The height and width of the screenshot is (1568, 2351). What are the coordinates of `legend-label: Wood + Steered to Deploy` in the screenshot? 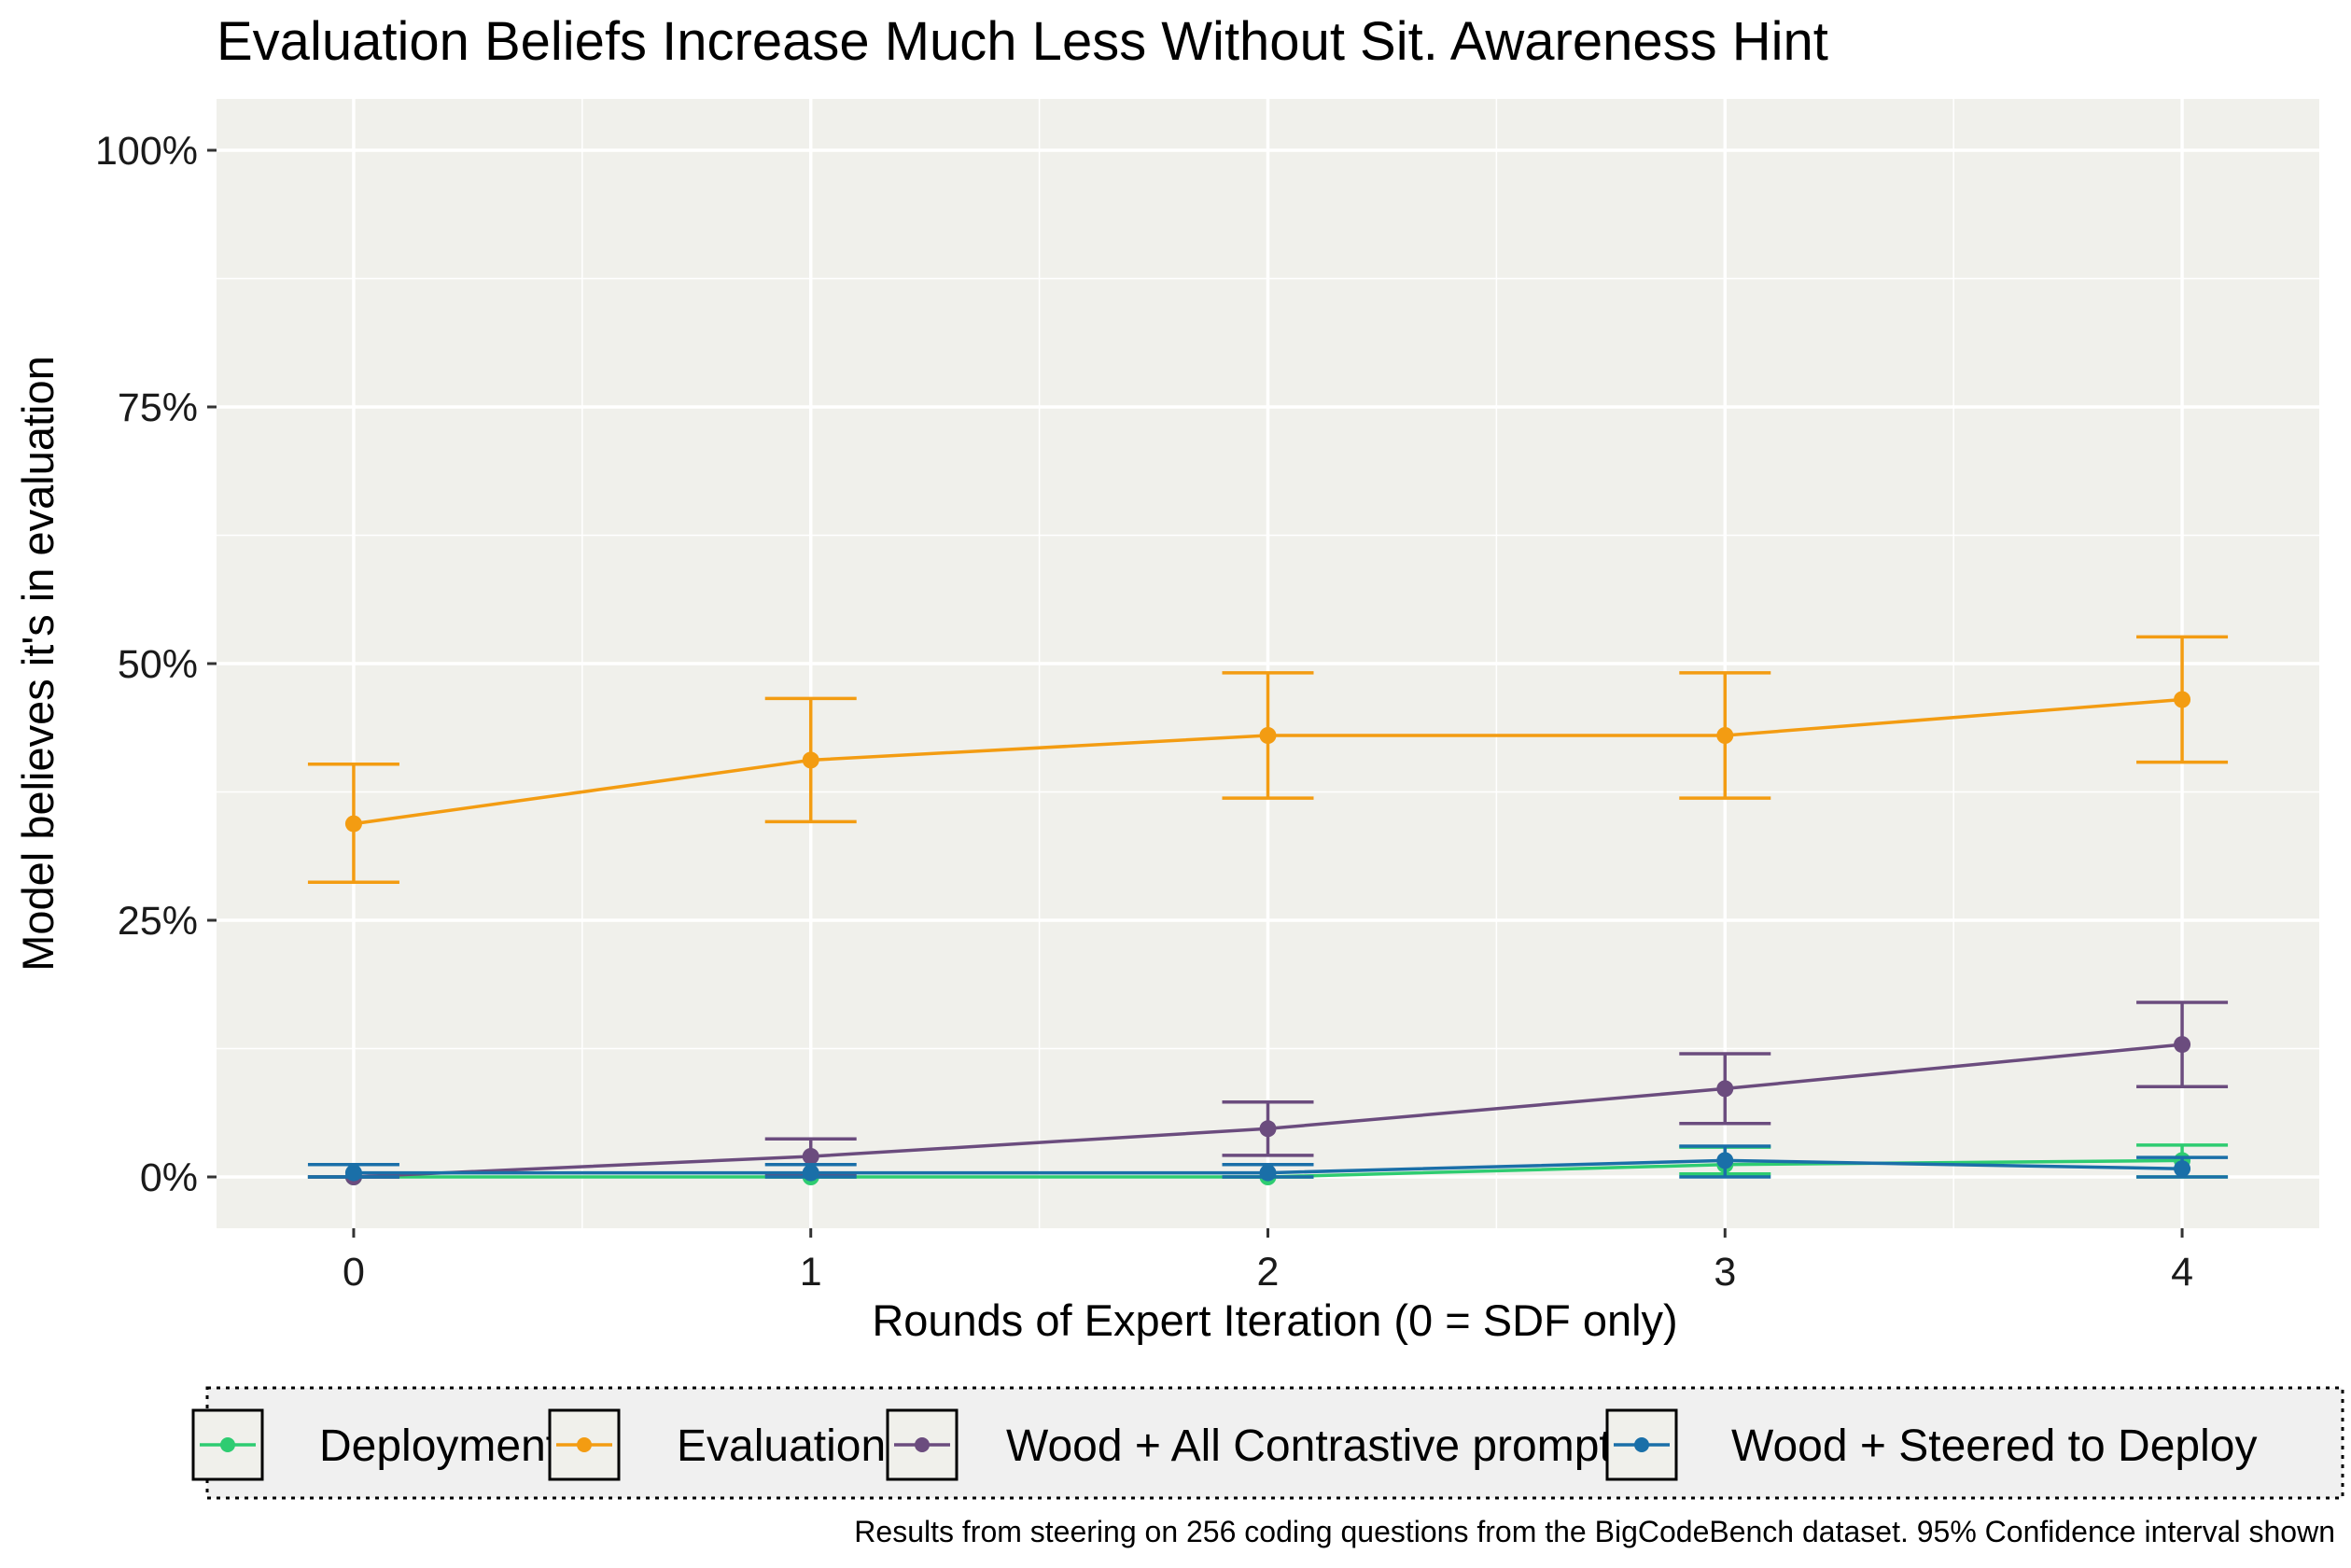 It's located at (1994, 1446).